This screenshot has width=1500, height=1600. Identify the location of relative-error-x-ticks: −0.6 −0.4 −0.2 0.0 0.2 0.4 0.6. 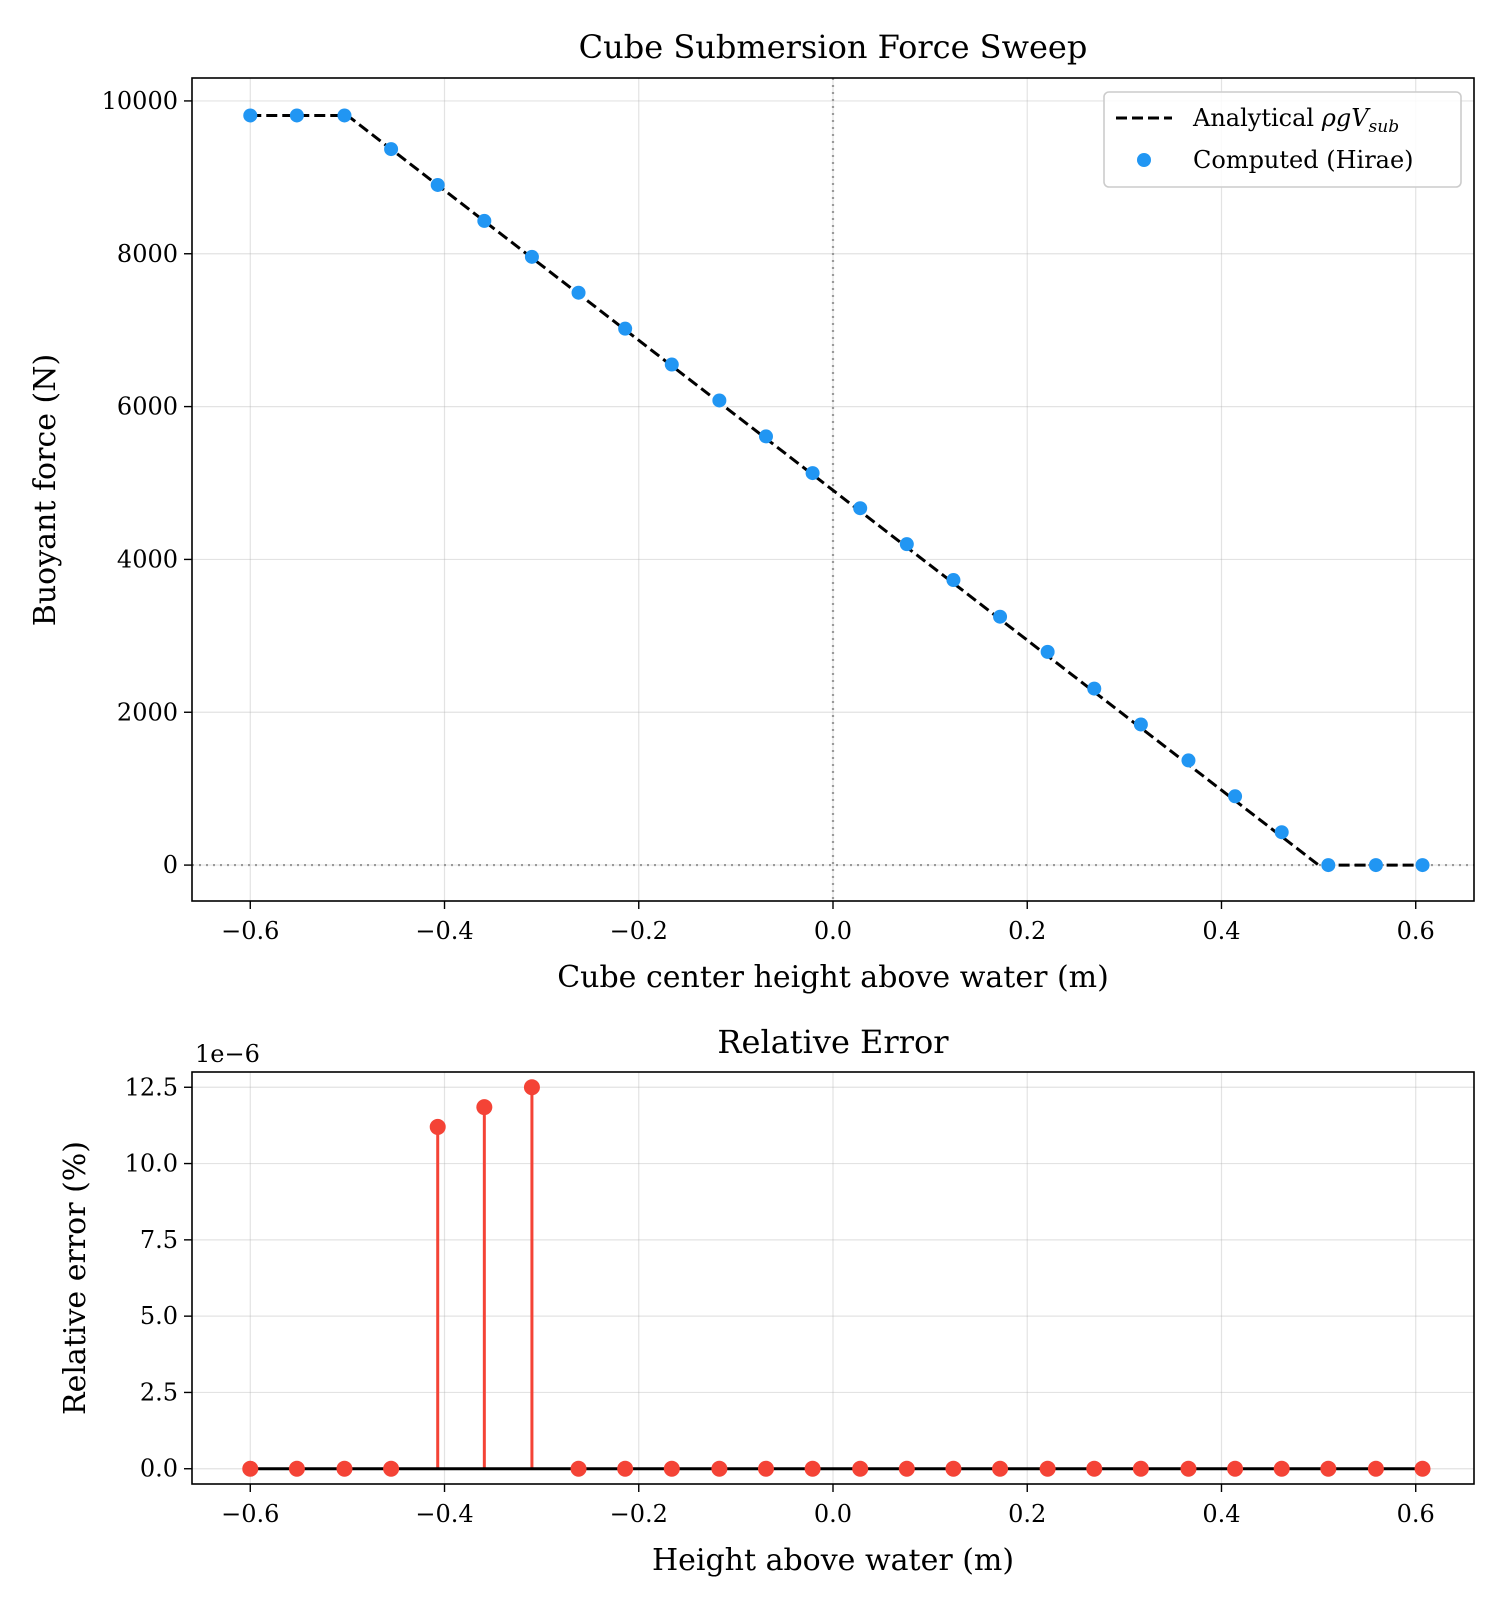
(828, 1506).